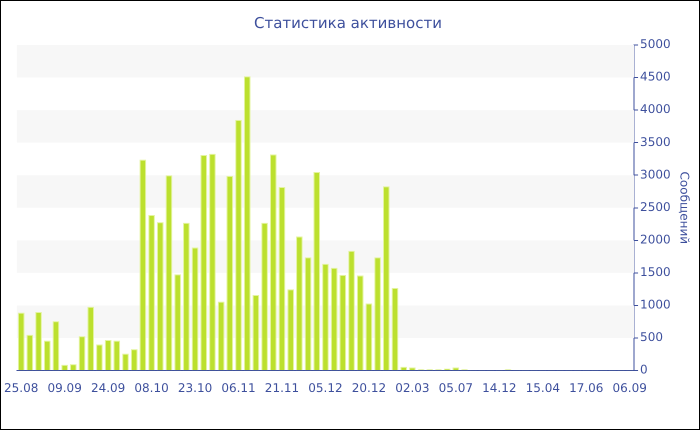  What do you see at coordinates (651, 337) in the screenshot?
I see `y-tick-label: 500` at bounding box center [651, 337].